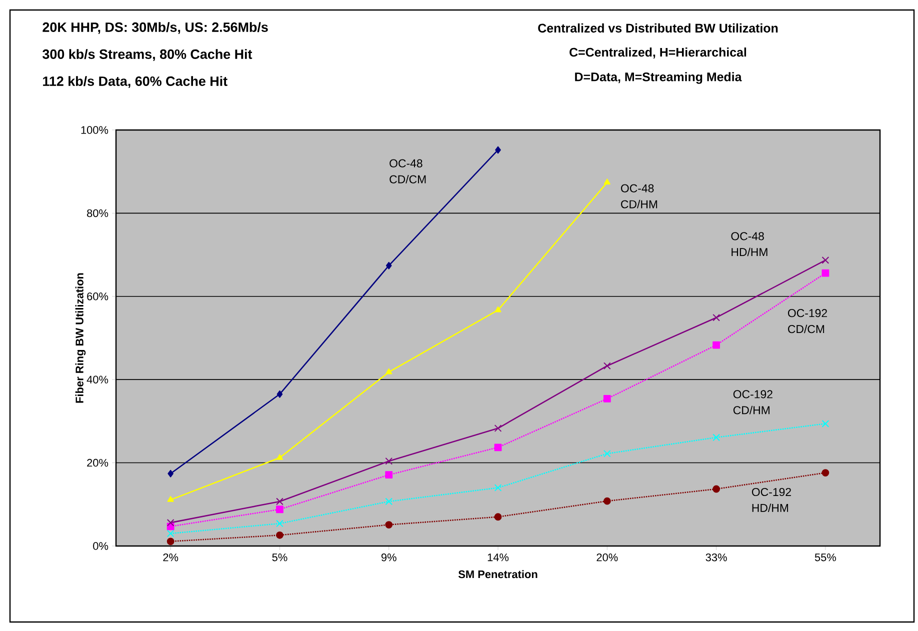 Image resolution: width=918 pixels, height=631 pixels. I want to click on text: 112 kb/s Data, 60% Cache Hit, so click(135, 82).